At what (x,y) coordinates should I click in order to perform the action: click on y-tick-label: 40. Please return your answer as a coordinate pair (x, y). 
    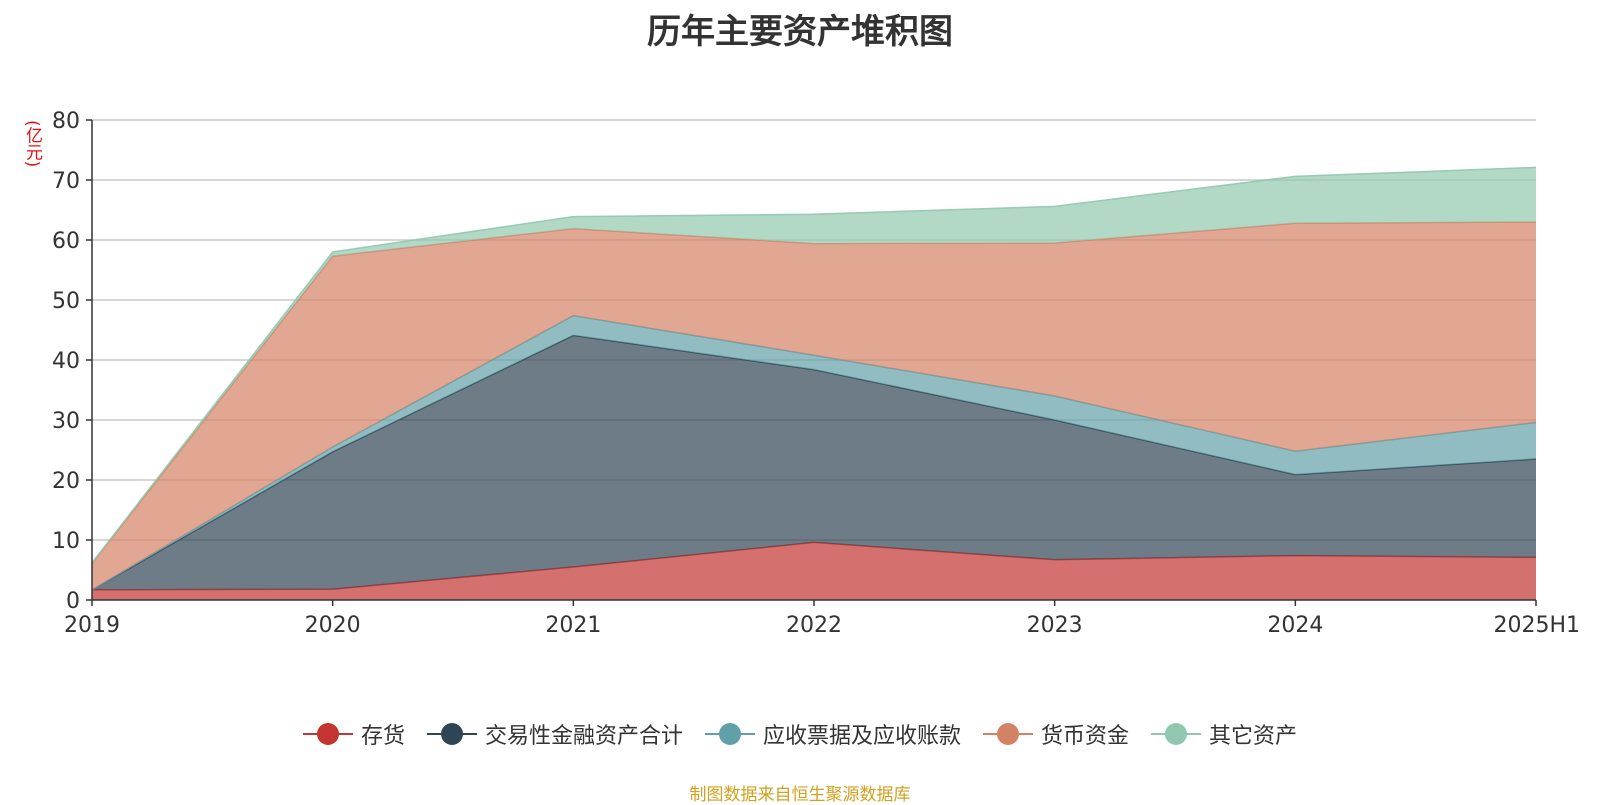
    Looking at the image, I should click on (66, 361).